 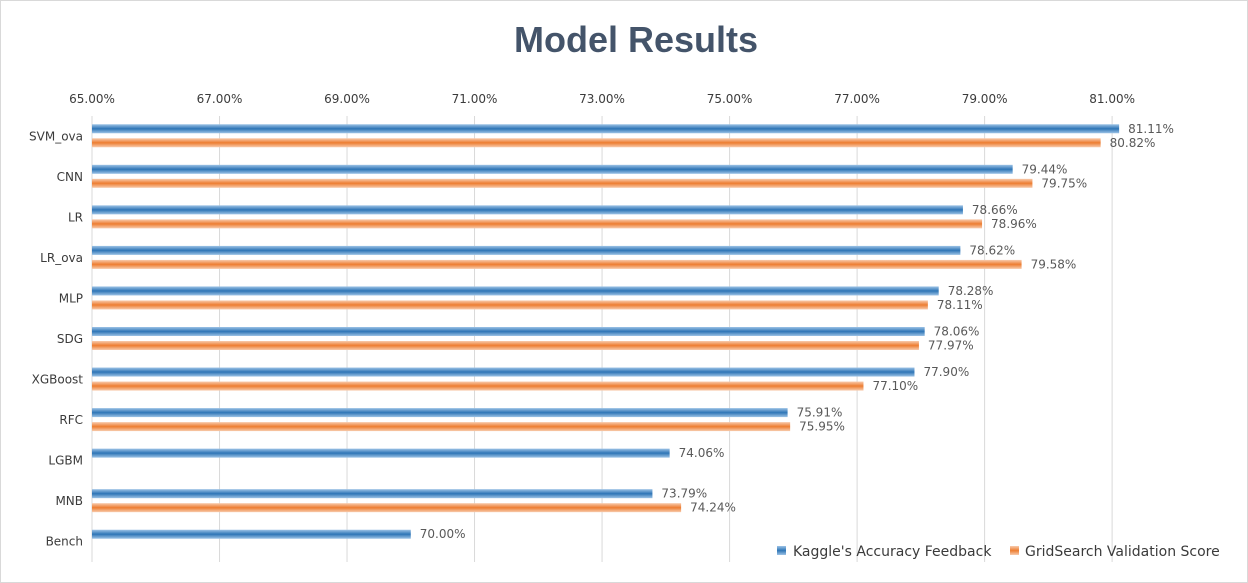 What do you see at coordinates (1054, 264) in the screenshot?
I see `gridsearch-data-label: 79.58%` at bounding box center [1054, 264].